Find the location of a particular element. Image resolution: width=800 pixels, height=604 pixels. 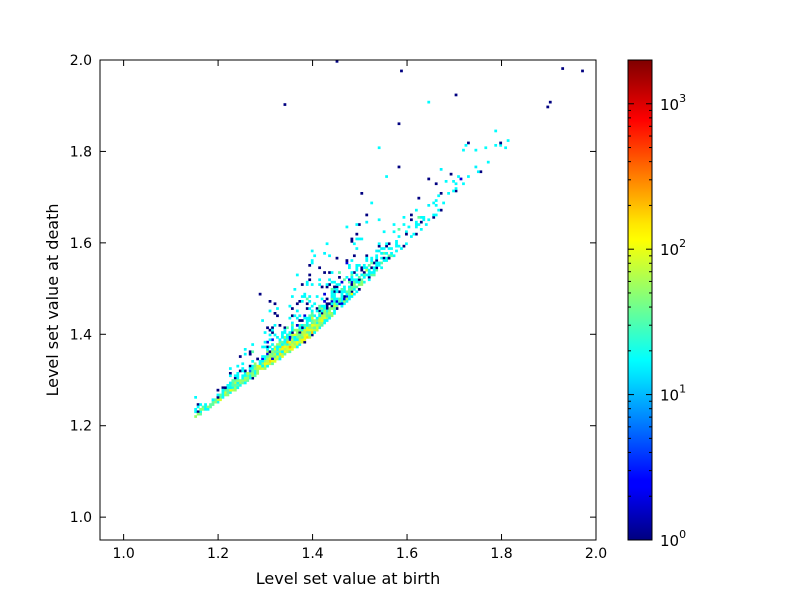

y-tick-label: 1.4 is located at coordinates (81, 335).